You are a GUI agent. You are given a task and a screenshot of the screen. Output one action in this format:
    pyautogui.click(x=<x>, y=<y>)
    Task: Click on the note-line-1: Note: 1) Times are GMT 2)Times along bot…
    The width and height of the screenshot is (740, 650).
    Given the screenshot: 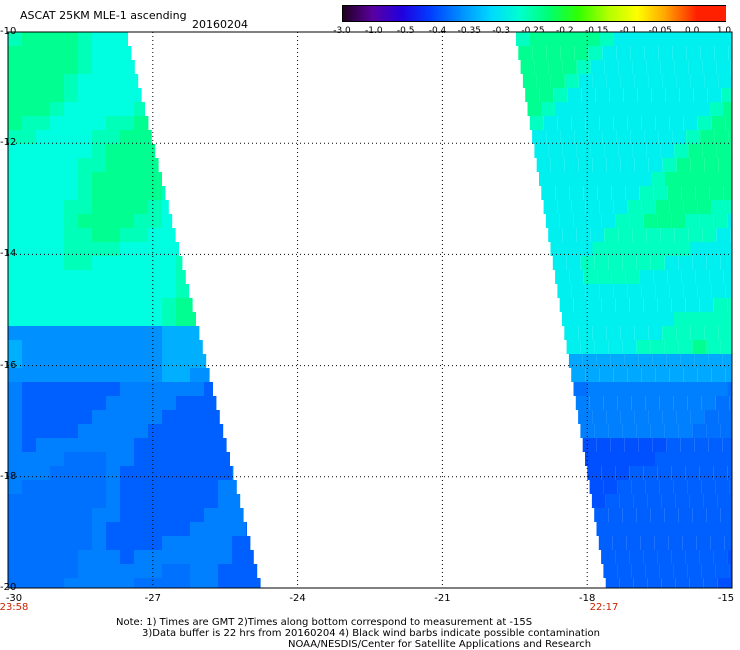 What is the action you would take?
    pyautogui.click(x=324, y=622)
    